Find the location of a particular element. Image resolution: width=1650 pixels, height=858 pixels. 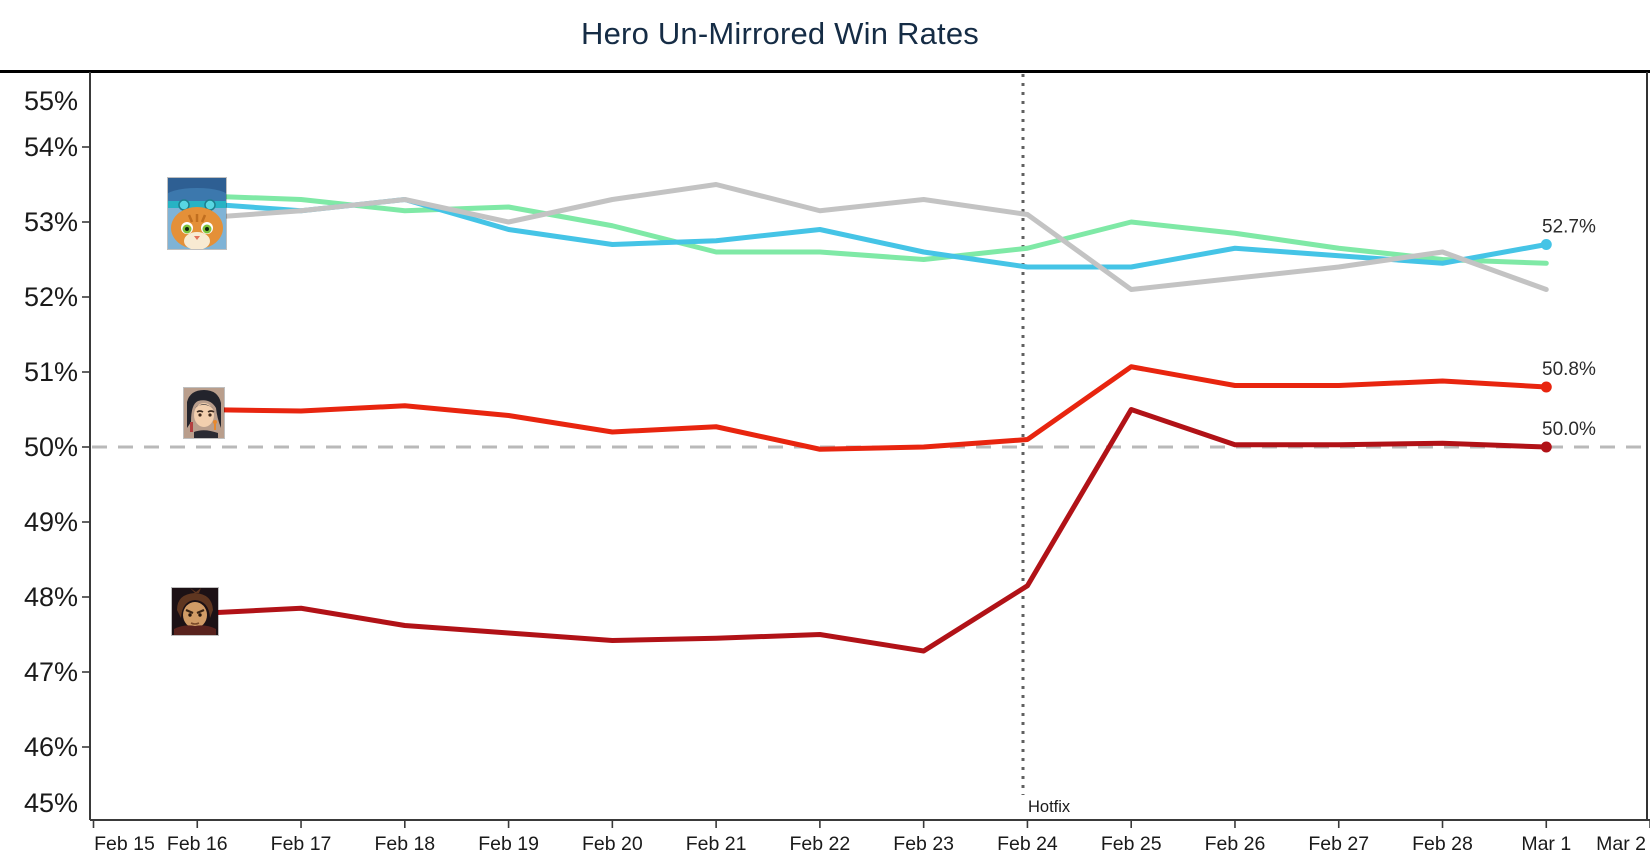

y-axis-label: 55% is located at coordinates (51, 101).